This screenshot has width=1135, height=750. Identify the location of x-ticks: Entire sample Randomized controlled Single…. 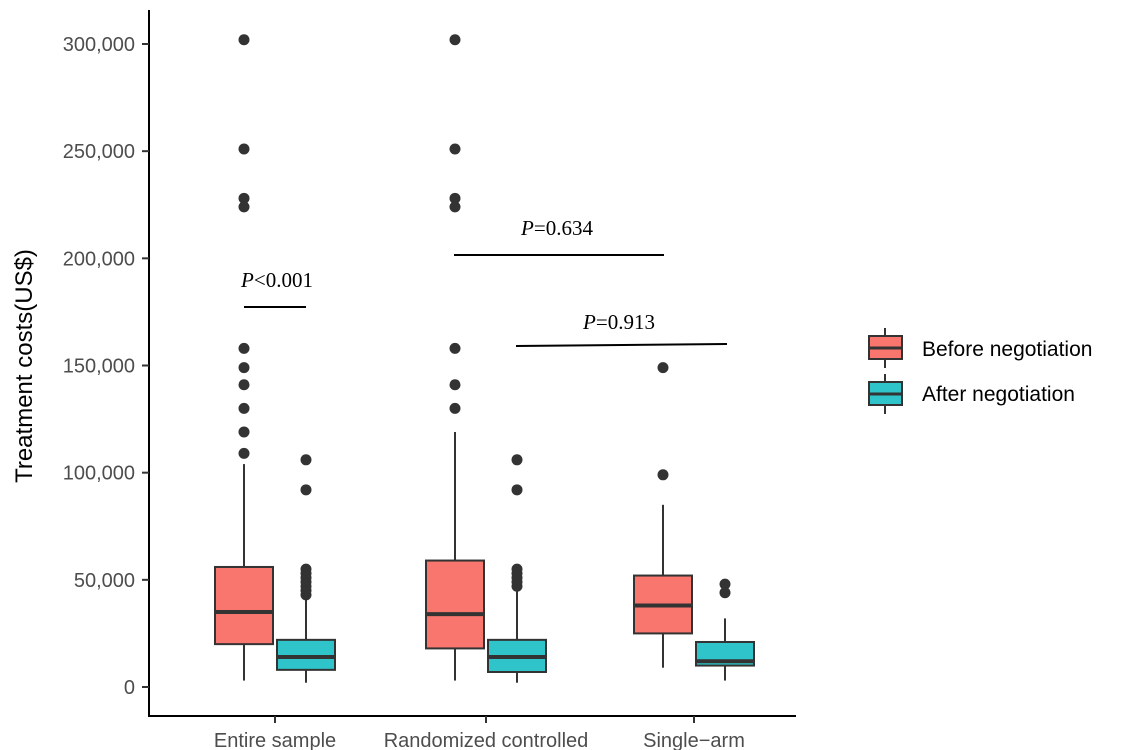
(479, 733).